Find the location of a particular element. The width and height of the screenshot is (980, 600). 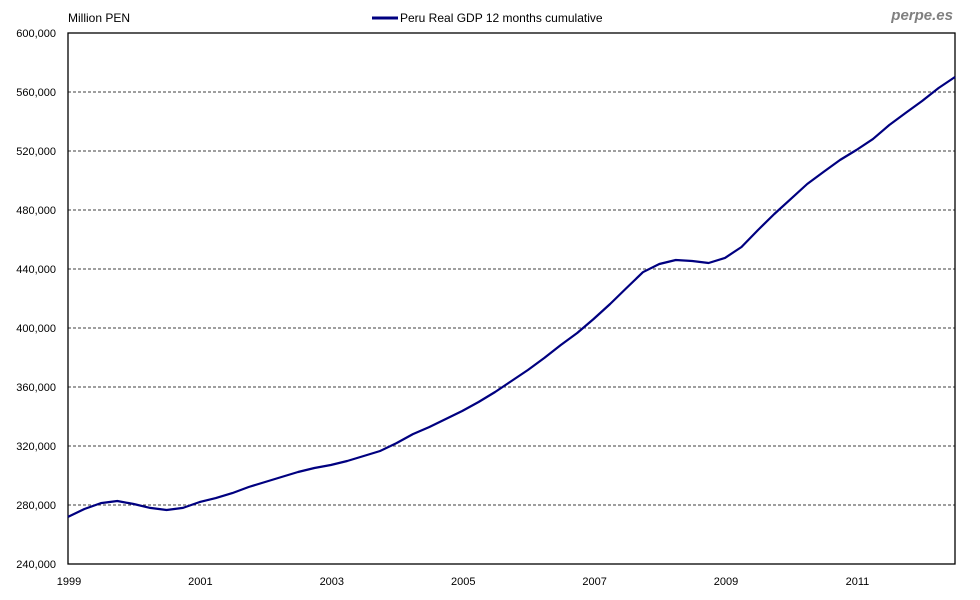

y-tick-label: 400,000 is located at coordinates (36, 329).